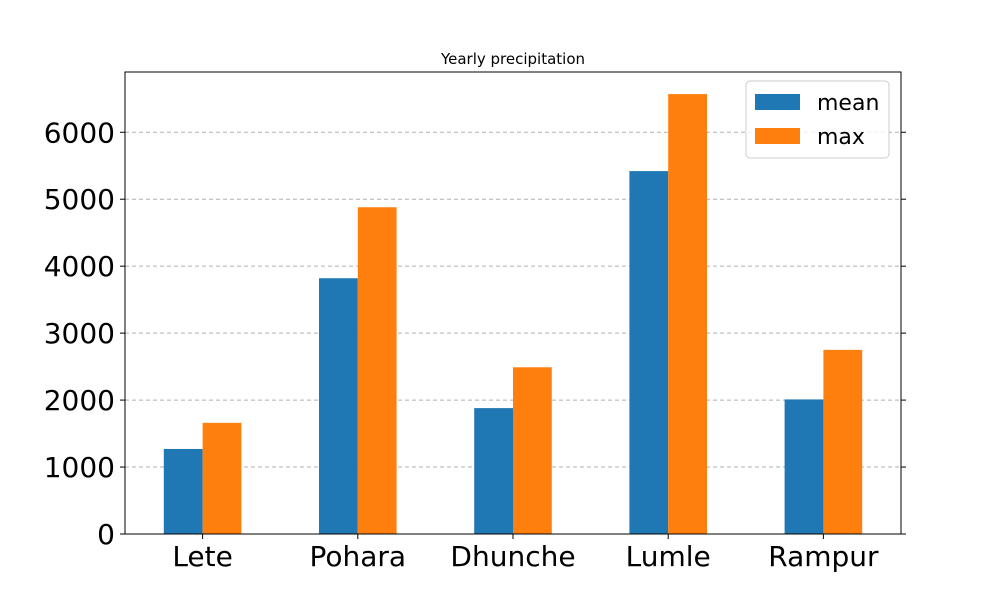 This screenshot has height=600, width=1000. Describe the element at coordinates (841, 137) in the screenshot. I see `legend-label-max: max` at that location.